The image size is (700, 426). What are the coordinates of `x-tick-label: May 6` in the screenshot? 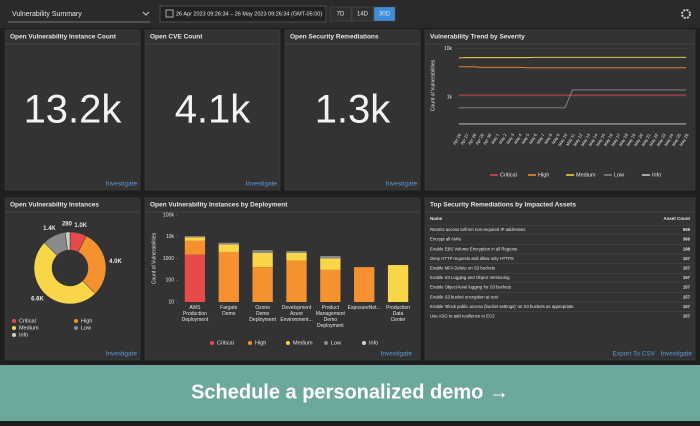 It's located at (533, 138).